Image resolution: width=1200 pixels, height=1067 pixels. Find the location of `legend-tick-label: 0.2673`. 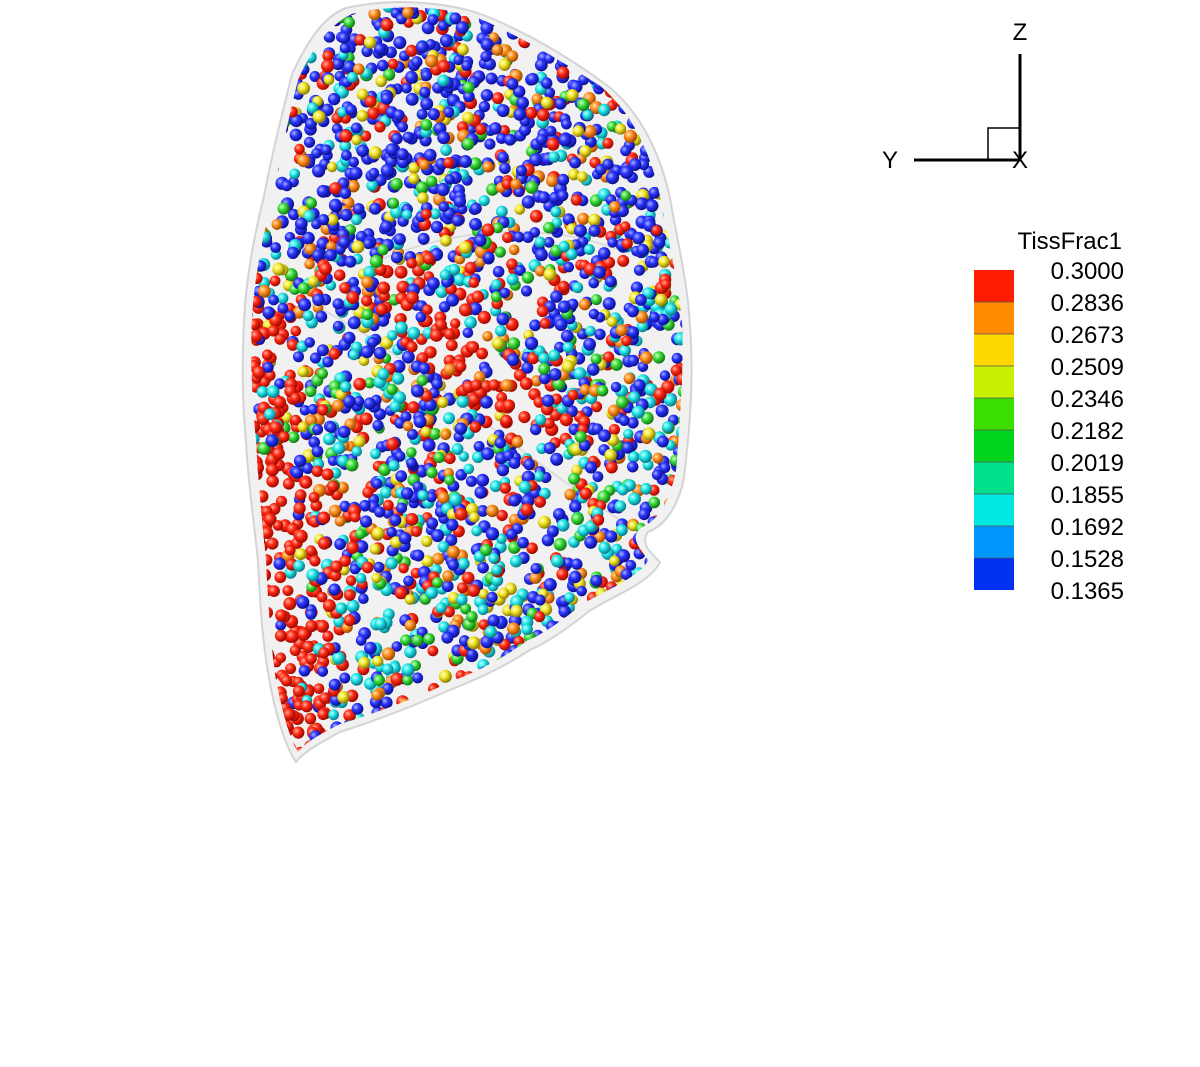

legend-tick-label: 0.2673 is located at coordinates (1087, 335).